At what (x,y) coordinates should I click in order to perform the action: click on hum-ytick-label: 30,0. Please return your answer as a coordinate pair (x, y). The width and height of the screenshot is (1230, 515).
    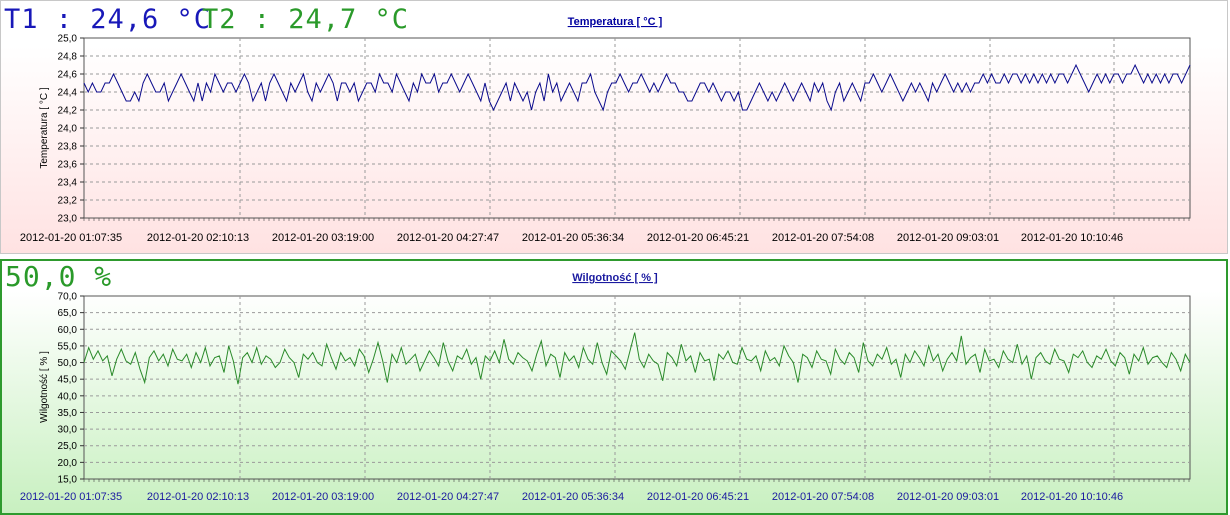
    Looking at the image, I should click on (68, 430).